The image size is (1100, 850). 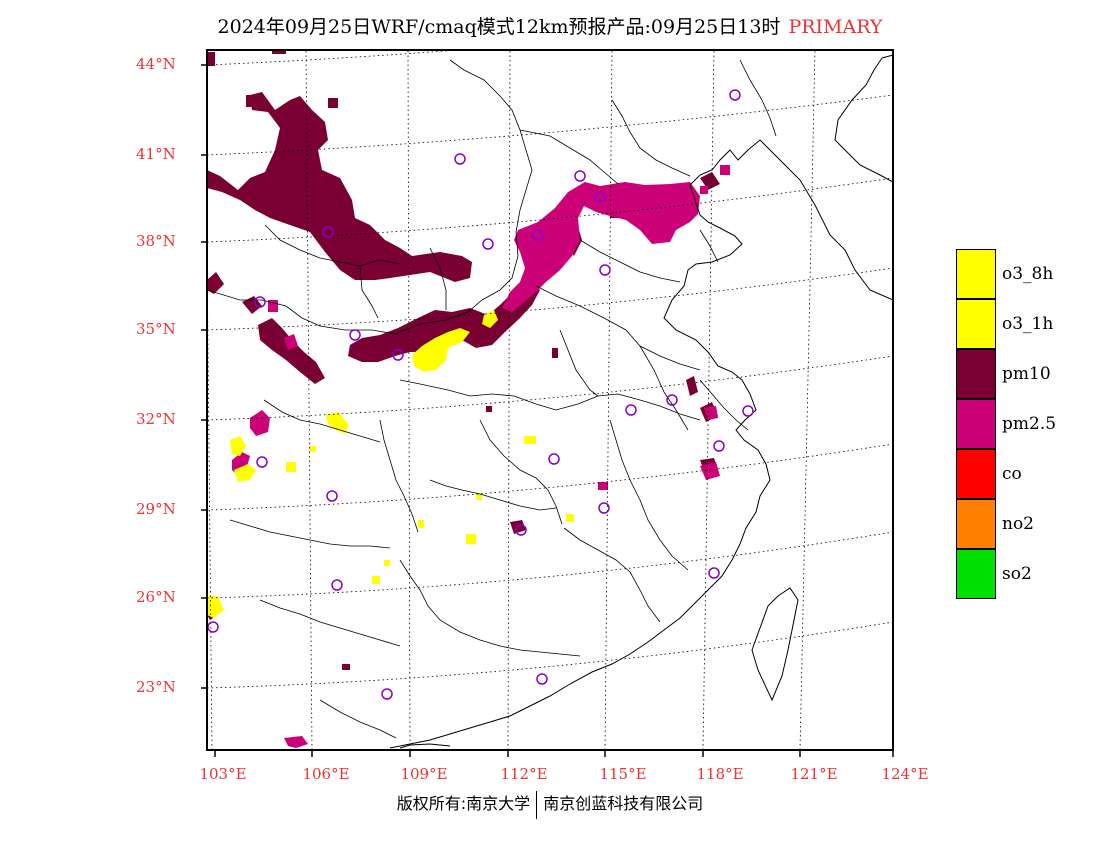 What do you see at coordinates (623, 803) in the screenshot?
I see `copyright-company: 南京创蓝科技有限公司` at bounding box center [623, 803].